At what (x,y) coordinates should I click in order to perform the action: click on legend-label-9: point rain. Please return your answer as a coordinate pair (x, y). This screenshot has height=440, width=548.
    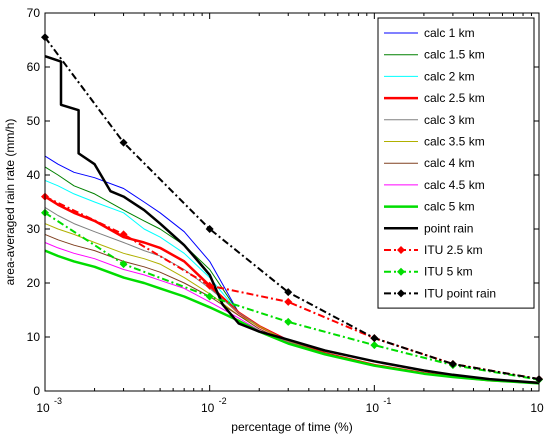
    Looking at the image, I should click on (448, 228).